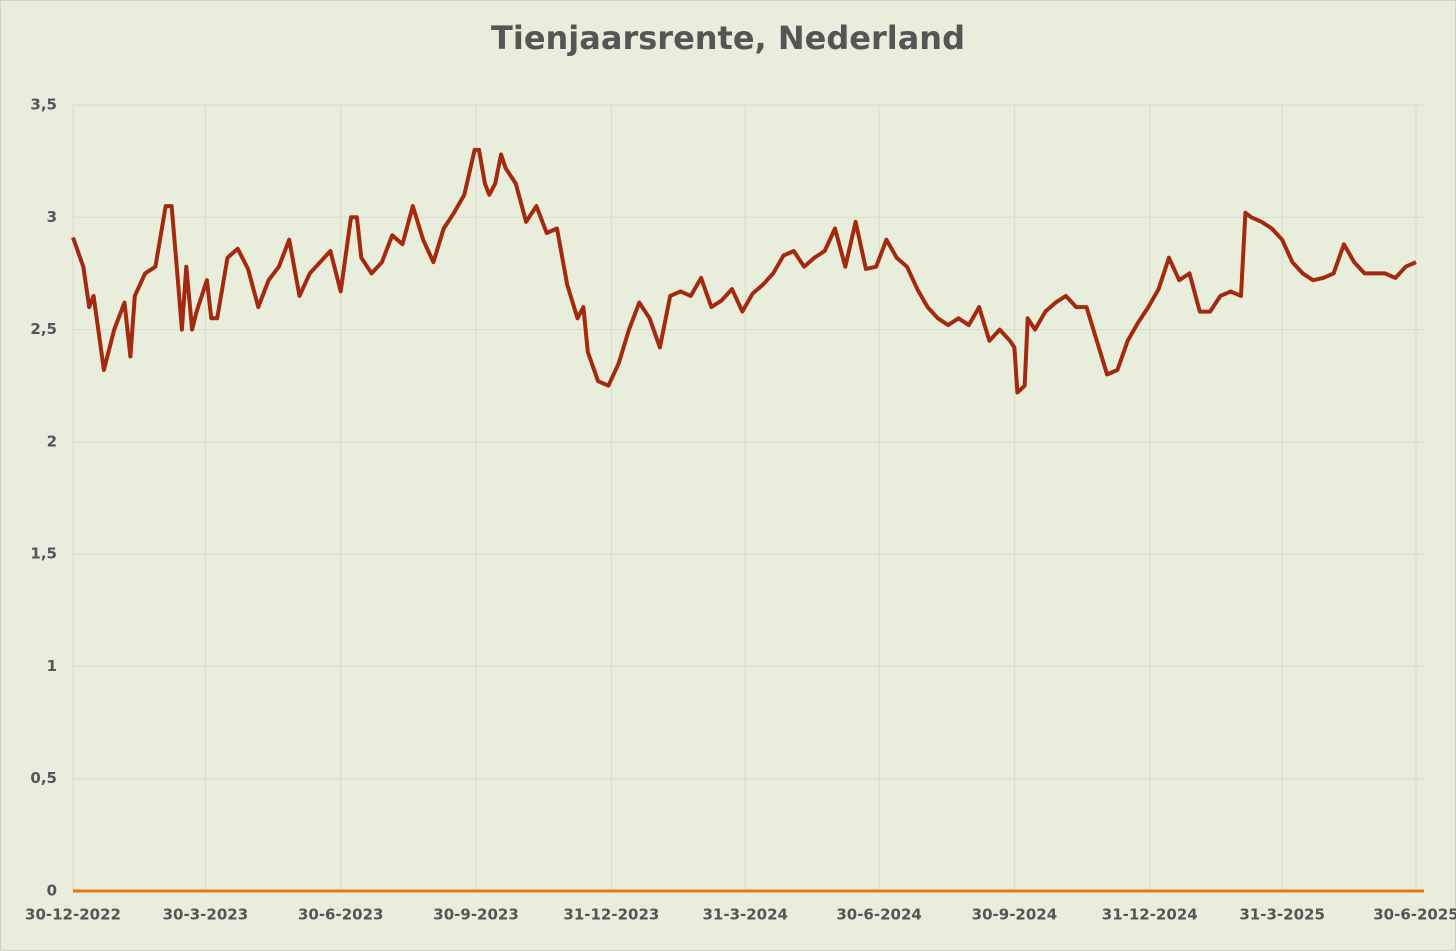 This screenshot has width=1456, height=951. What do you see at coordinates (341, 915) in the screenshot?
I see `x-tick-label: 30-6-2023` at bounding box center [341, 915].